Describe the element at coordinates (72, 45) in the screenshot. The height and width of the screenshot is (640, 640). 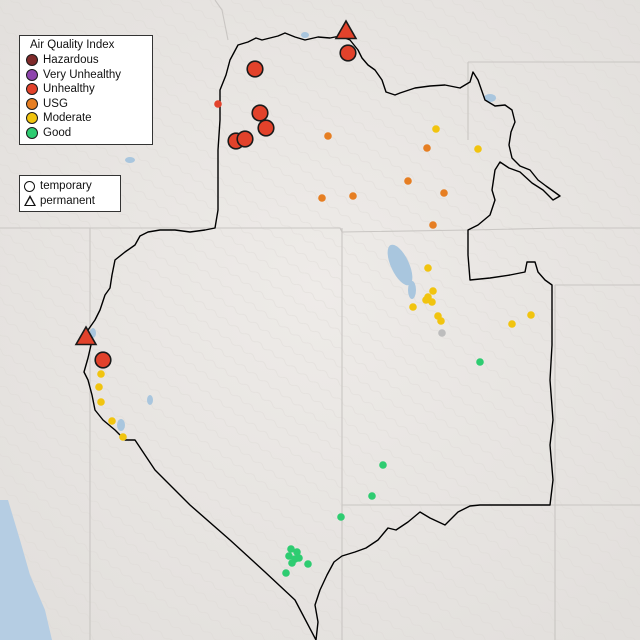
I see `legend-title: Air Quality Index` at that location.